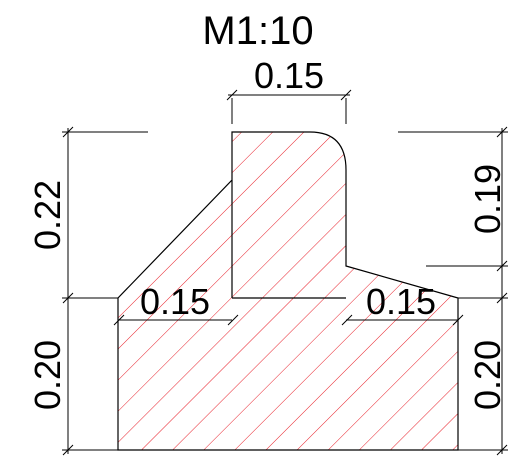  I want to click on dim-label-left-lower: 0.20, so click(47, 375).